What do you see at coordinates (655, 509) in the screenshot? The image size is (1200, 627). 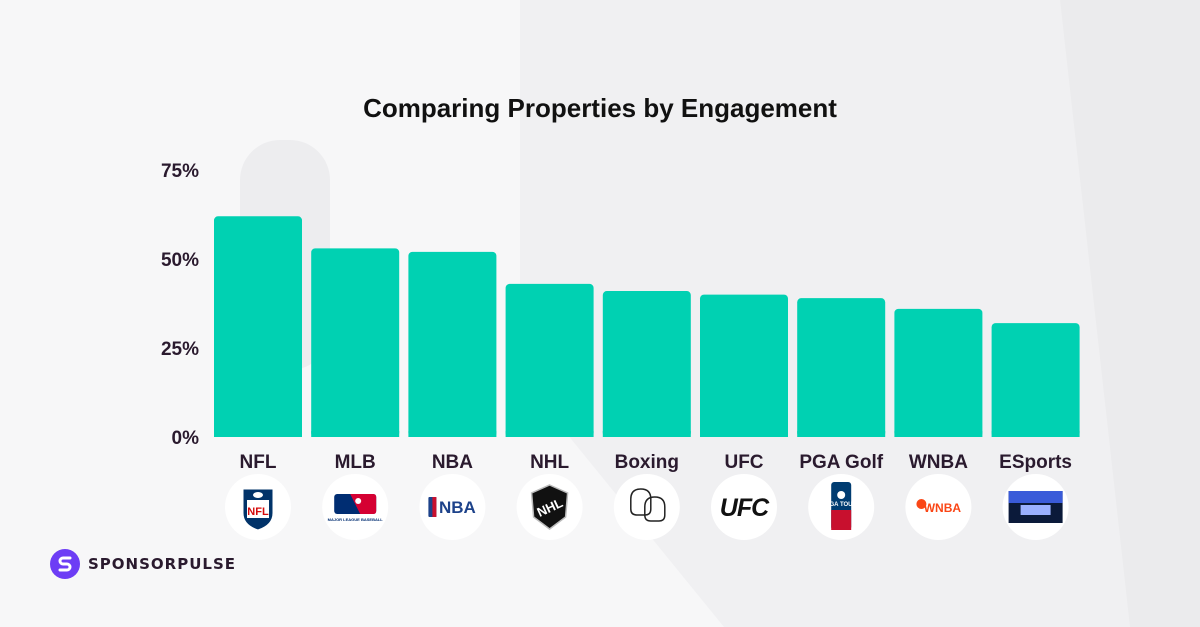 I see `glove-right` at bounding box center [655, 509].